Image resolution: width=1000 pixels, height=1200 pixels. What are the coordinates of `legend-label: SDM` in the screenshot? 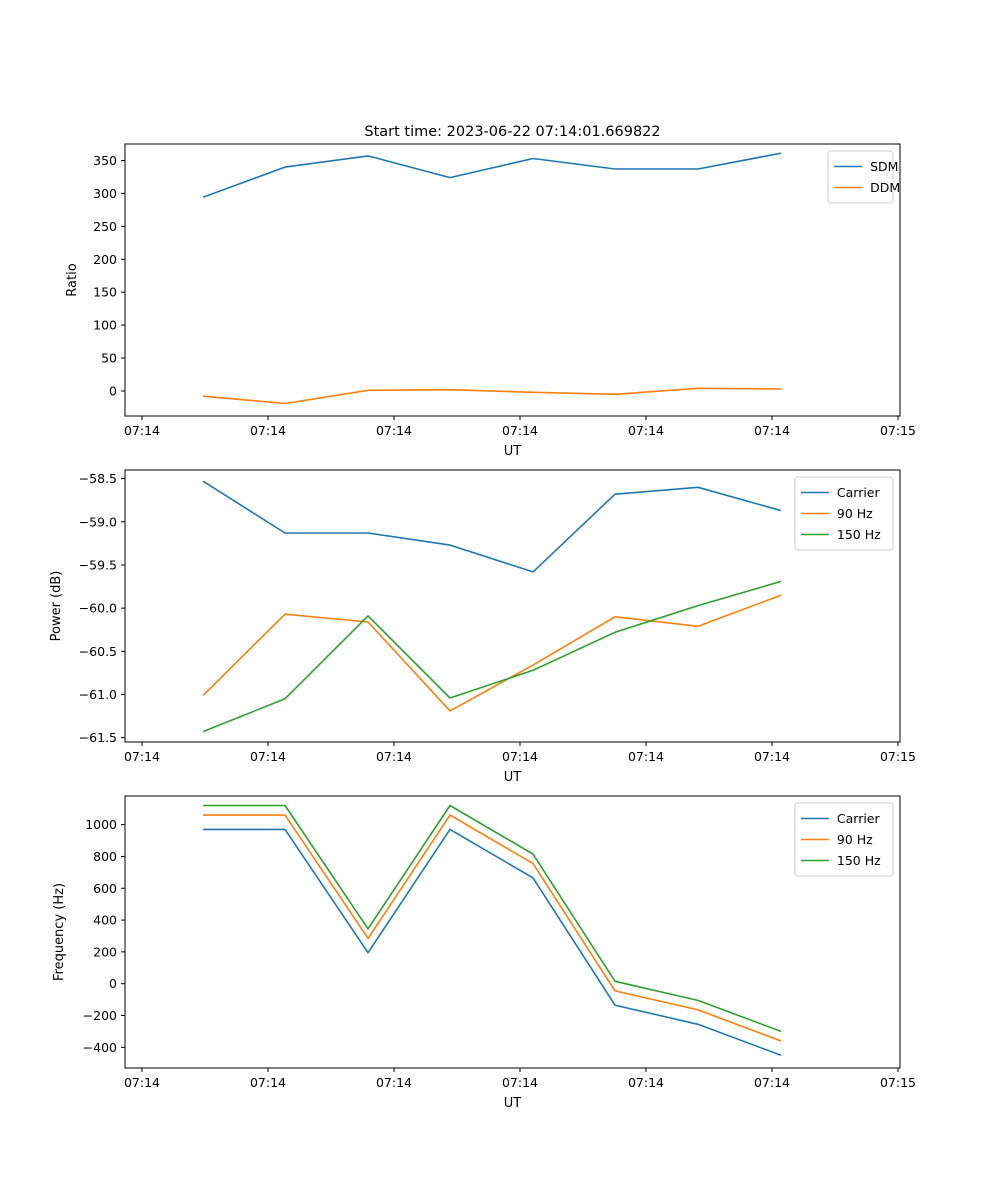 It's located at (884, 166).